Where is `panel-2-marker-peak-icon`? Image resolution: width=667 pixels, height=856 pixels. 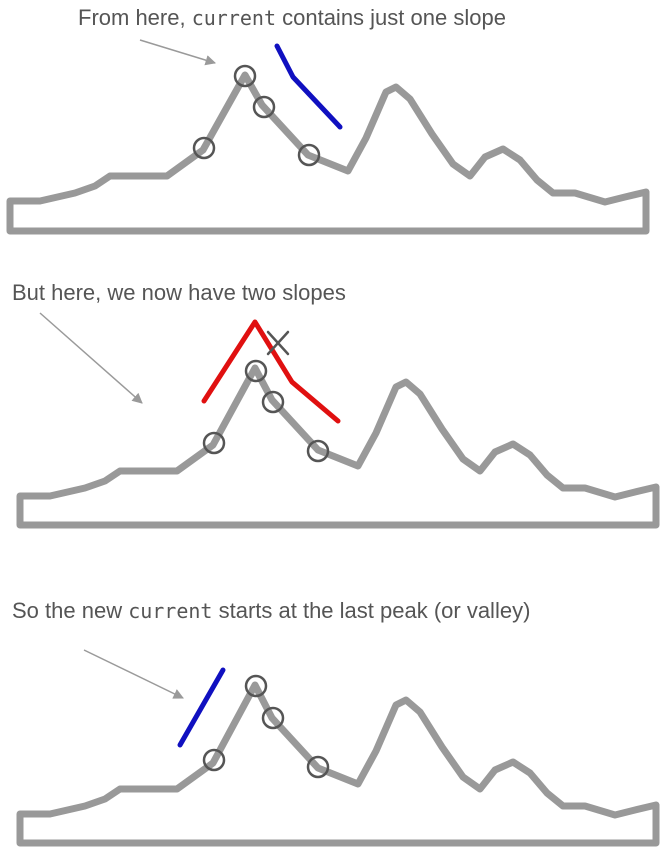
panel-2-marker-peak-icon is located at coordinates (256, 371).